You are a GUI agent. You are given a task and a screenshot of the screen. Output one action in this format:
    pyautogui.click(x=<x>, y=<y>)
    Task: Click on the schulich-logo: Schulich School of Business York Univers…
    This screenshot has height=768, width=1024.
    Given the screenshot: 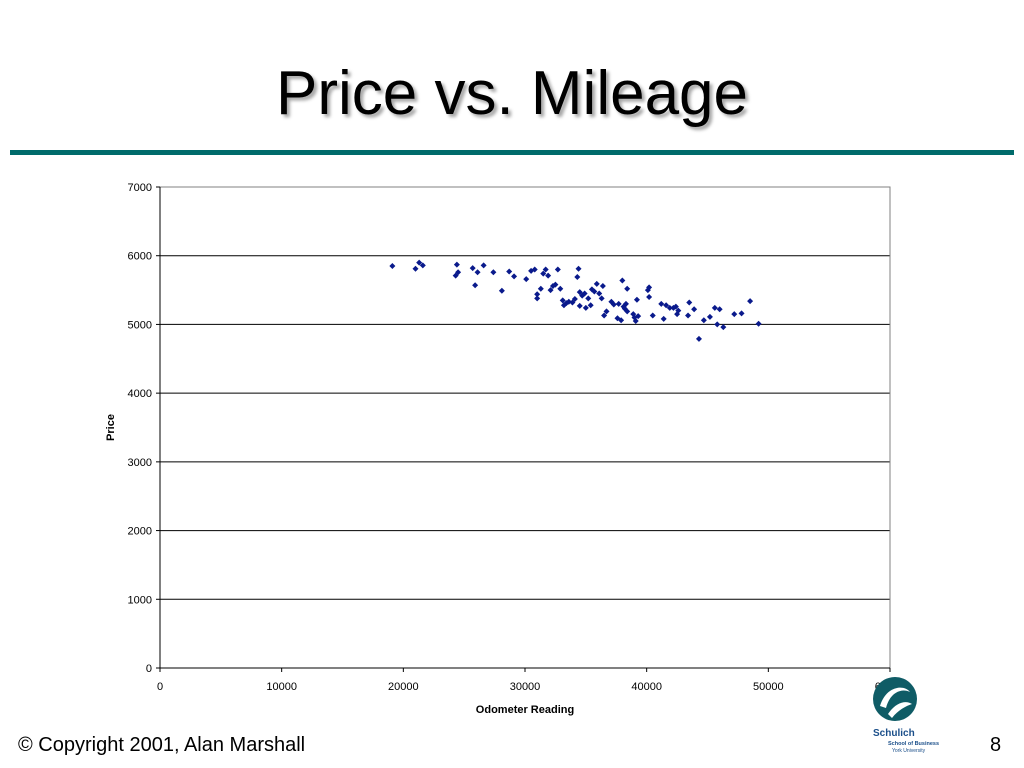 What is the action you would take?
    pyautogui.click(x=911, y=716)
    